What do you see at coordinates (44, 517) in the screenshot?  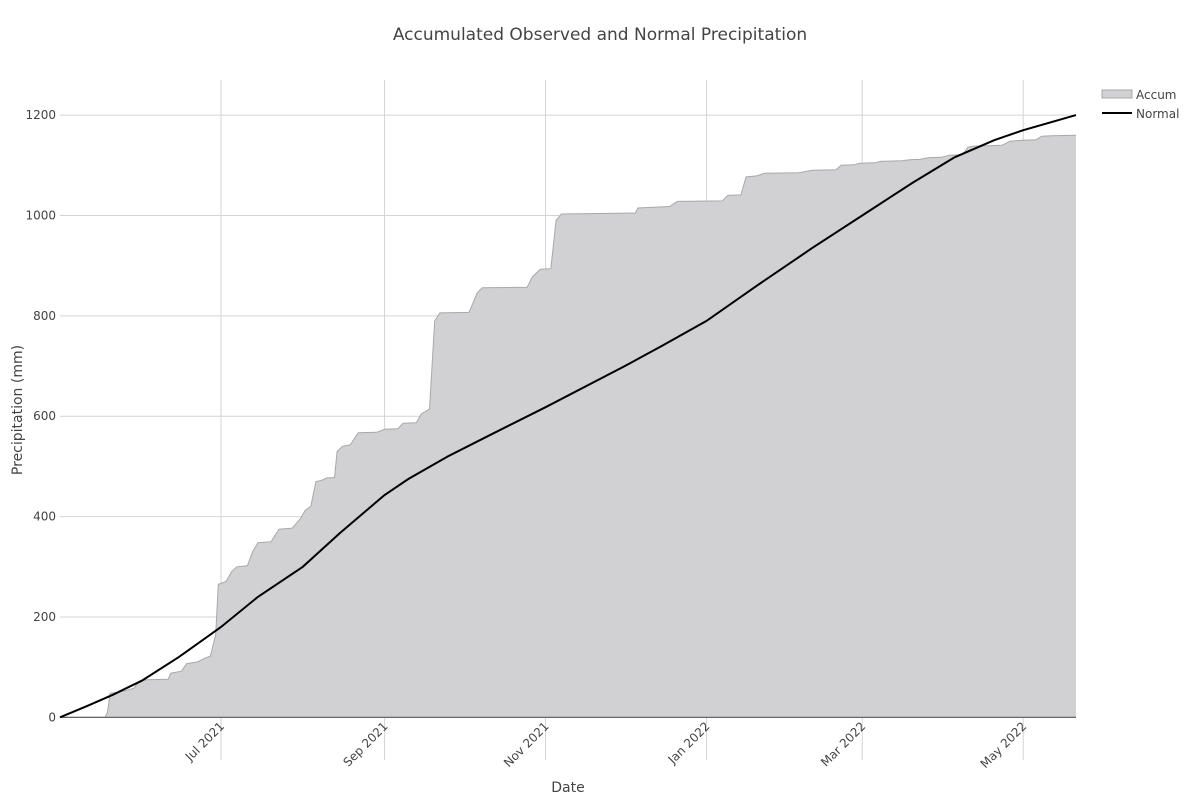 I see `y-tick-label: 400` at bounding box center [44, 517].